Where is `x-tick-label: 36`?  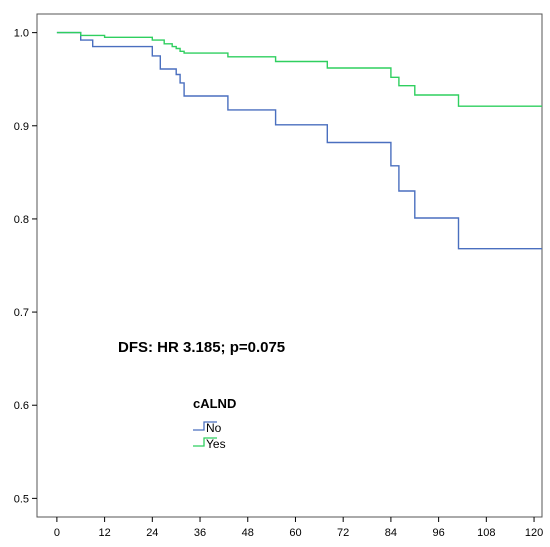
x-tick-label: 36 is located at coordinates (200, 533).